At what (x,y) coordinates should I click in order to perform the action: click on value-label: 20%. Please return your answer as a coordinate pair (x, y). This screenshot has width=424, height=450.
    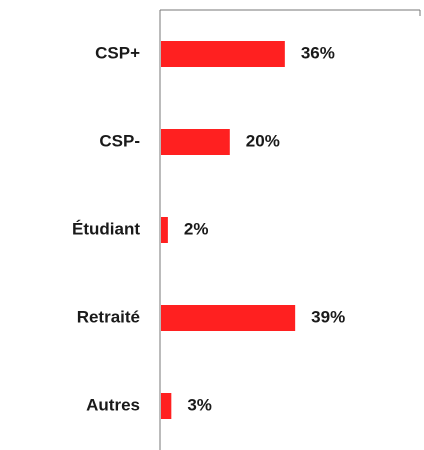
    Looking at the image, I should click on (263, 140).